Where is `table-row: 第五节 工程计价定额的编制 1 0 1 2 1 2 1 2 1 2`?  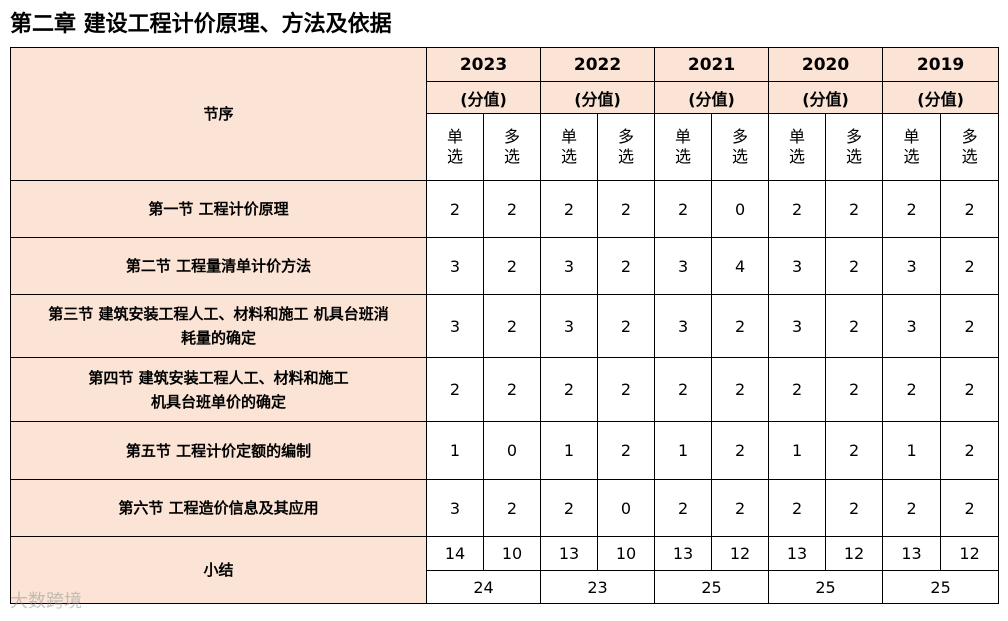 table-row: 第五节 工程计价定额的编制 1 0 1 2 1 2 1 2 1 2 is located at coordinates (505, 450).